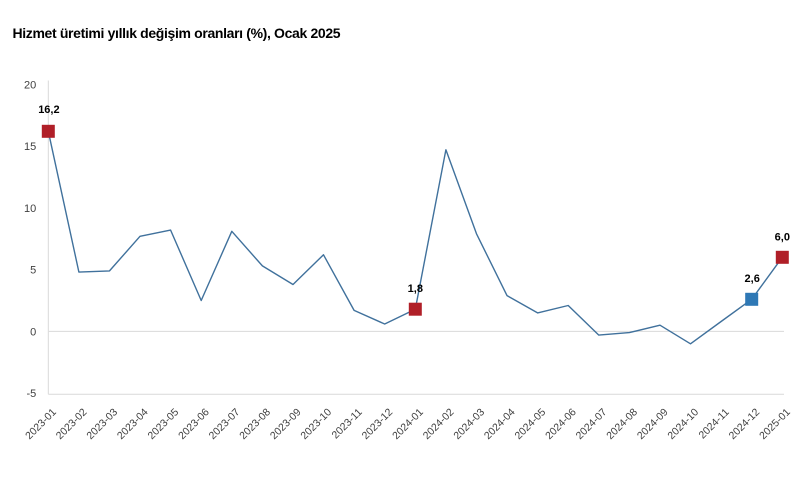  Describe the element at coordinates (561, 424) in the screenshot. I see `svg-text: 2024-06` at that location.